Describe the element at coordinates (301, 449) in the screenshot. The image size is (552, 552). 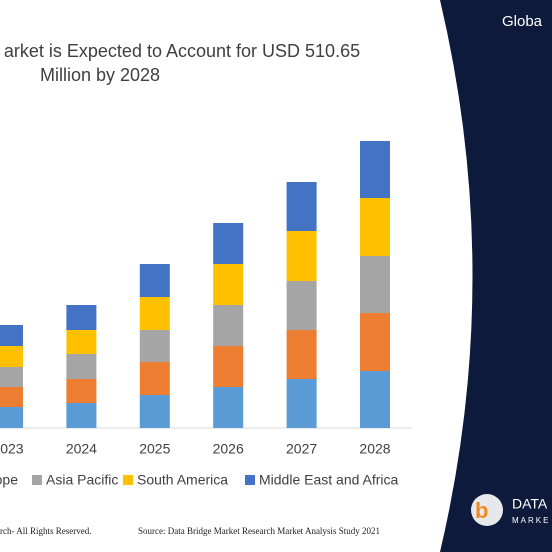
I see `x-tick-label: 2027` at that location.